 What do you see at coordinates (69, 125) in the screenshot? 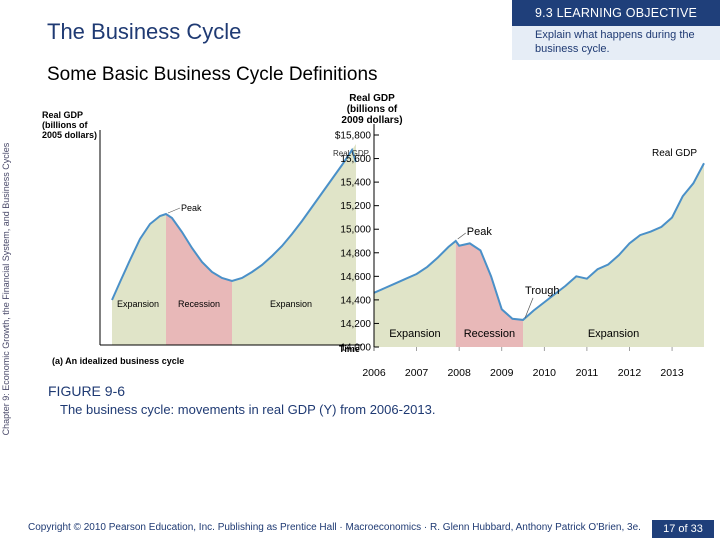
I see `idealized-ylabel: Real GDP (billions of 2005 dollars)` at bounding box center [69, 125].